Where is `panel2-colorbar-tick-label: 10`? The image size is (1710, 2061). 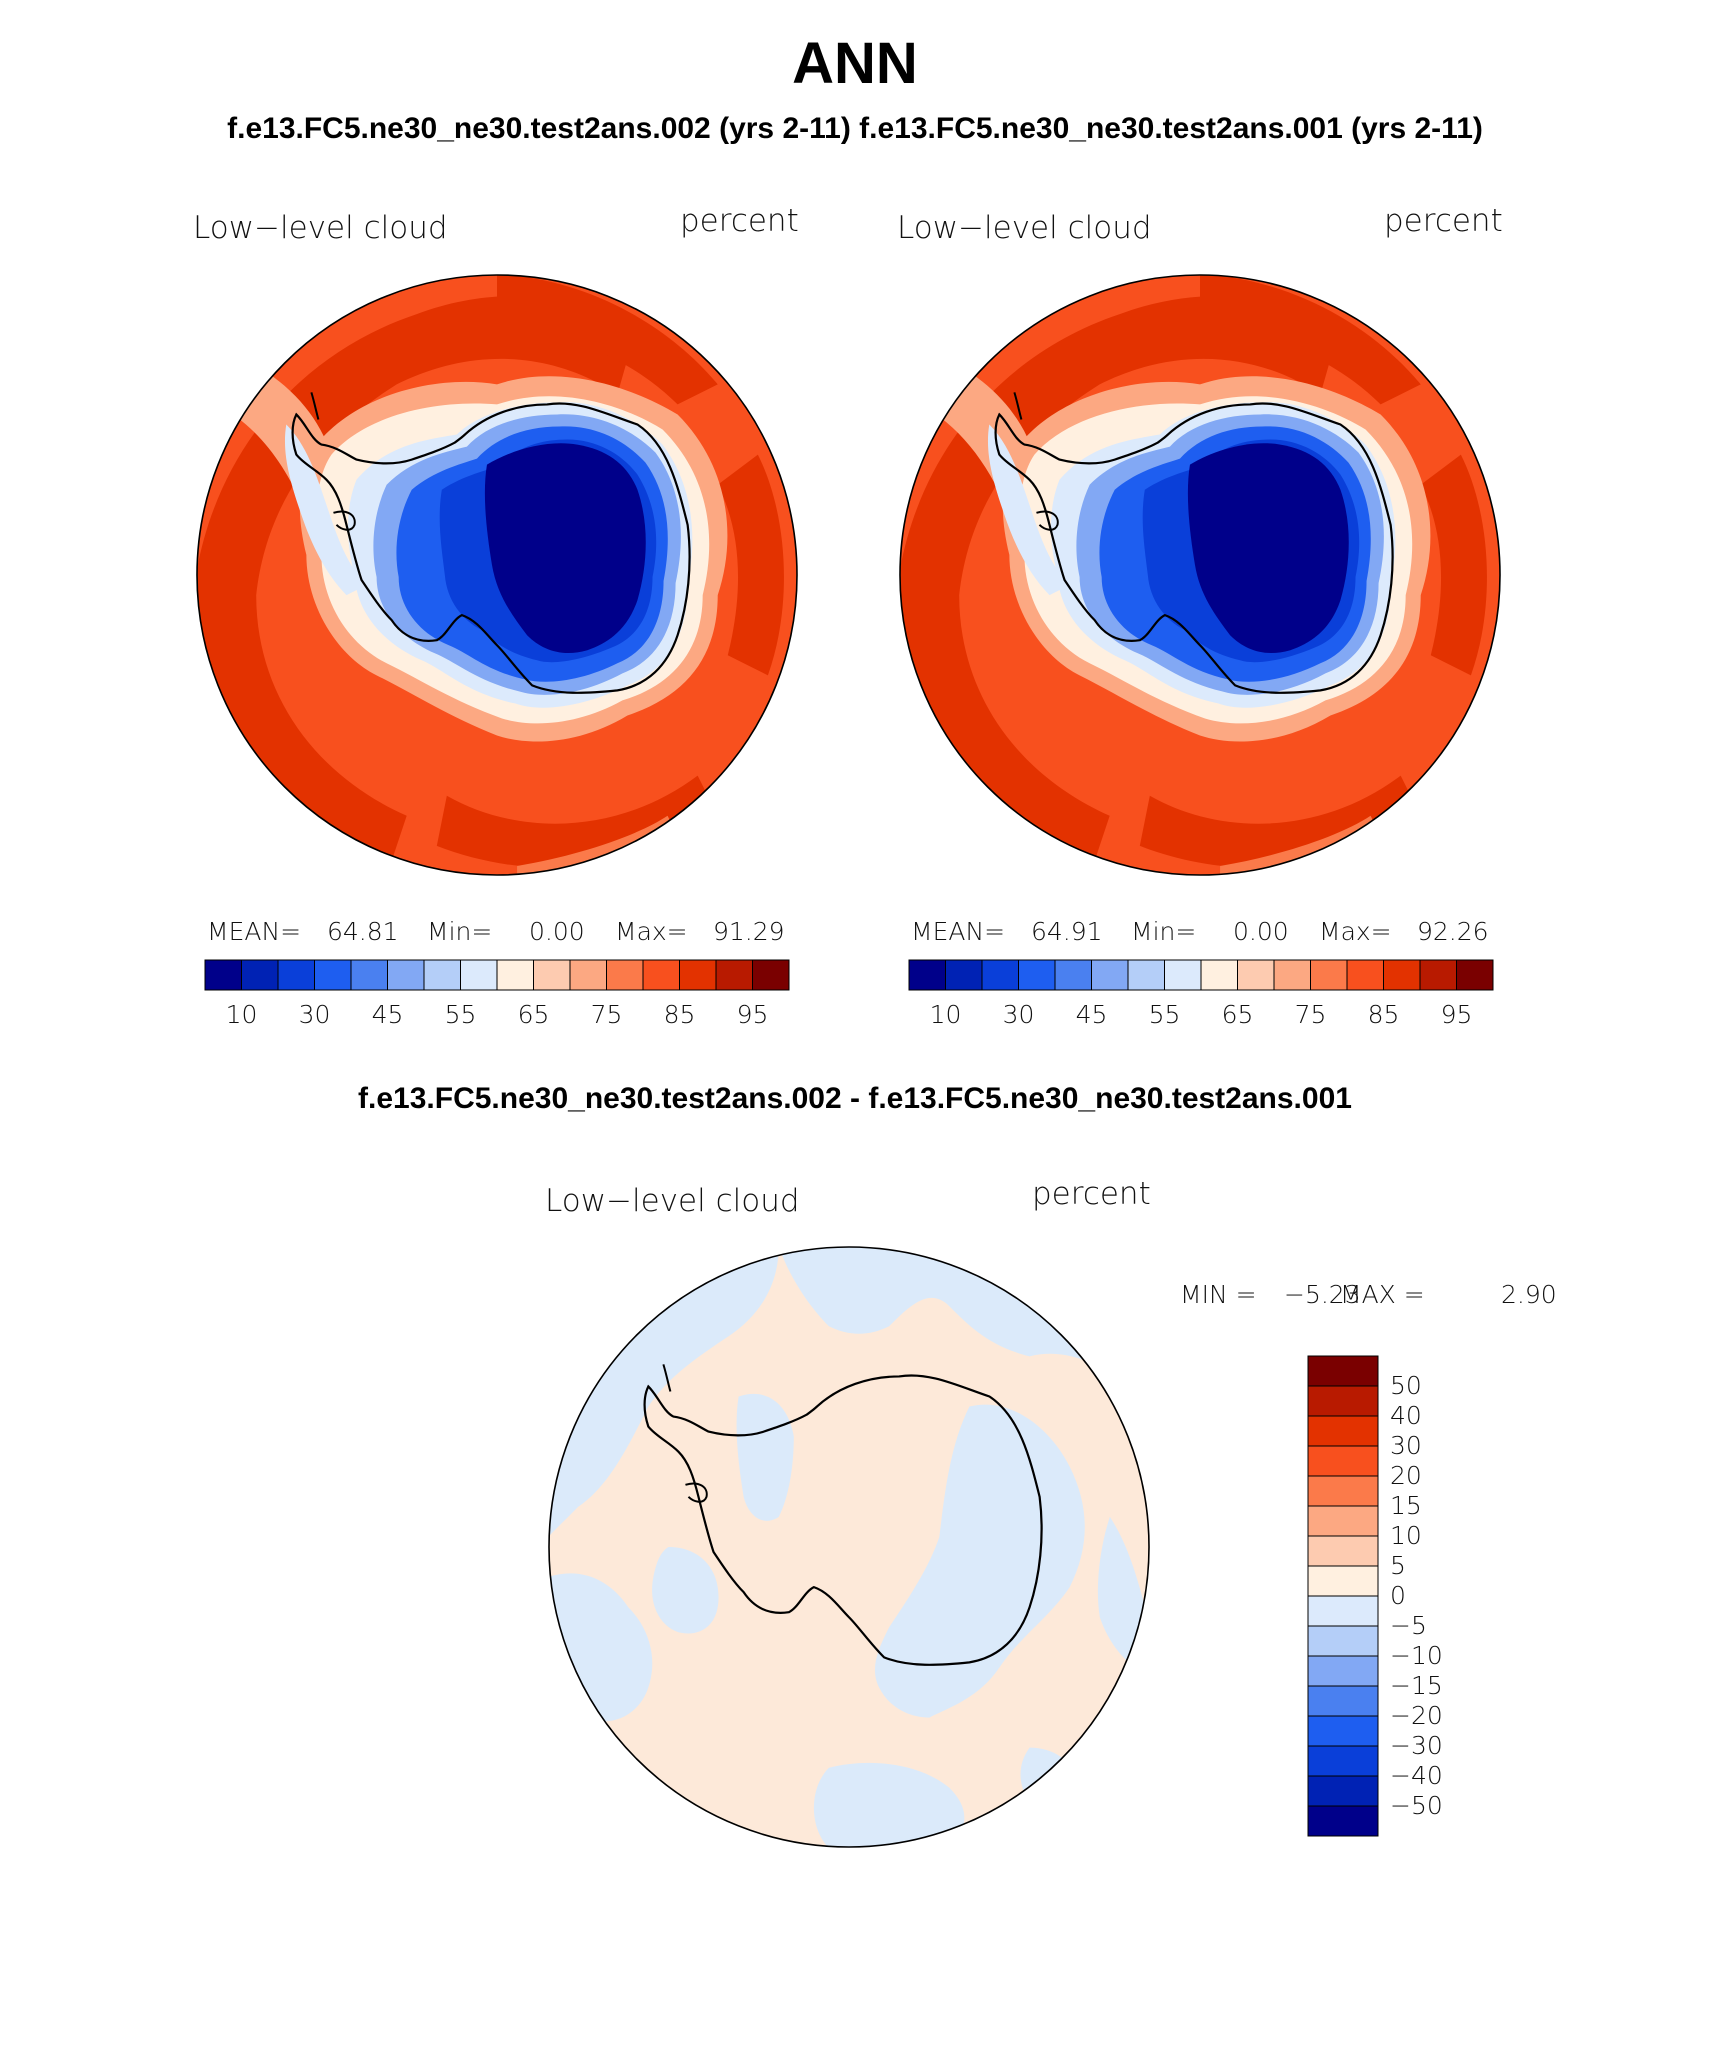 panel2-colorbar-tick-label: 10 is located at coordinates (945, 1014).